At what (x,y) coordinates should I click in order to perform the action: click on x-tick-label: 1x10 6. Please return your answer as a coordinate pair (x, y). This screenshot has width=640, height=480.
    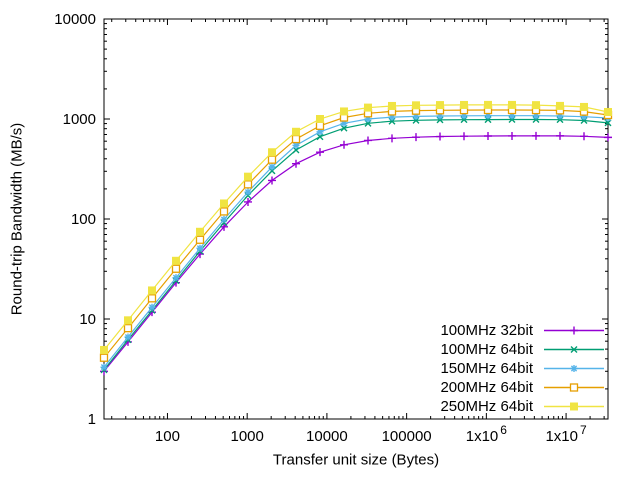
    Looking at the image, I should click on (487, 434).